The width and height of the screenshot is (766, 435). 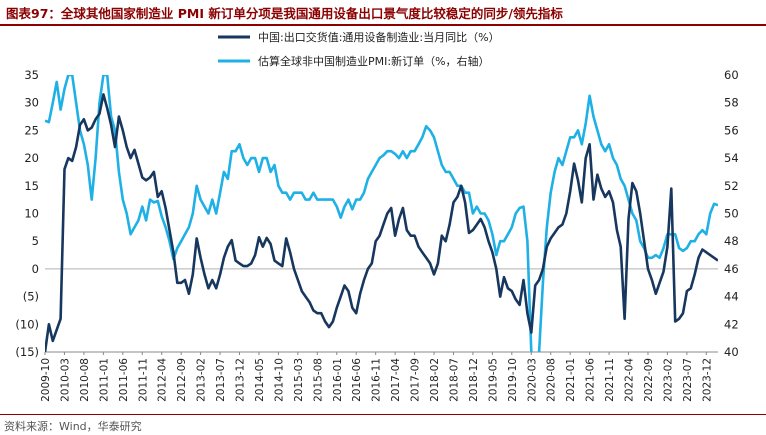 I want to click on y-left-tick-label: (10), so click(x=27, y=324).